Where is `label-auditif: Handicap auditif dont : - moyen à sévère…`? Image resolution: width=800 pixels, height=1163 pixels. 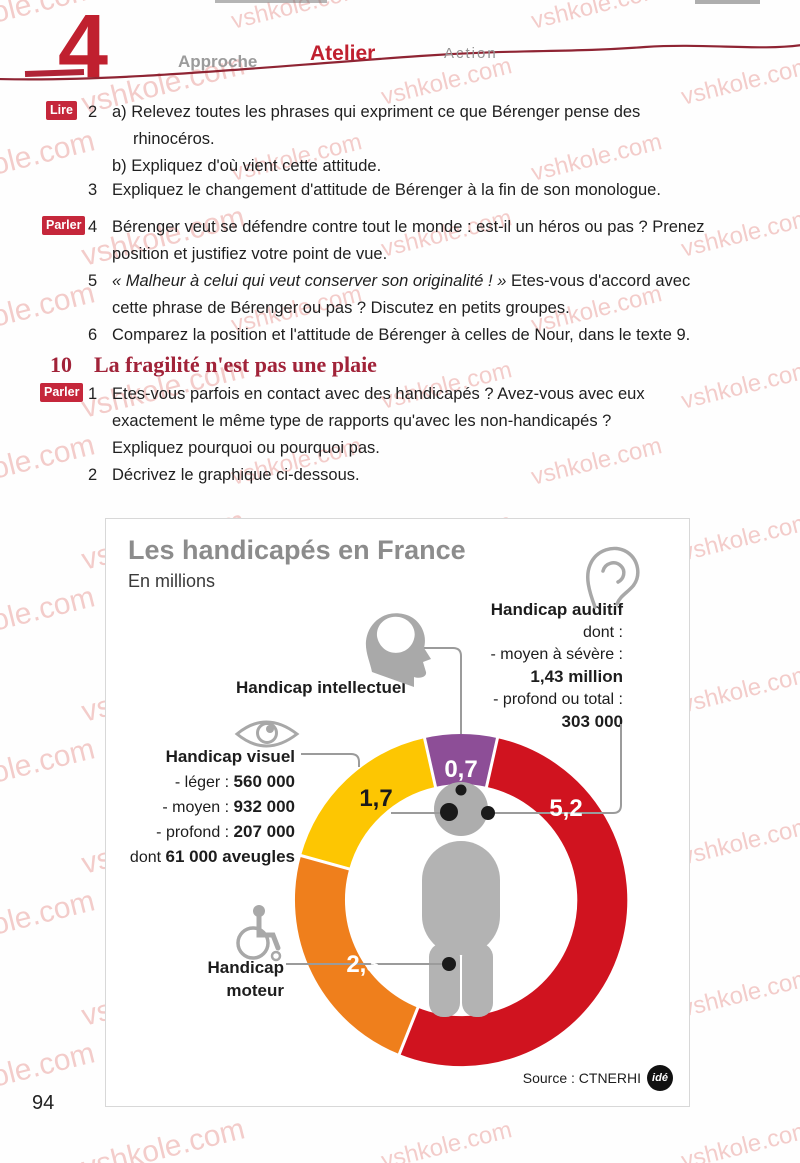 label-auditif: Handicap auditif dont : - moyen à sévère… is located at coordinates (557, 666).